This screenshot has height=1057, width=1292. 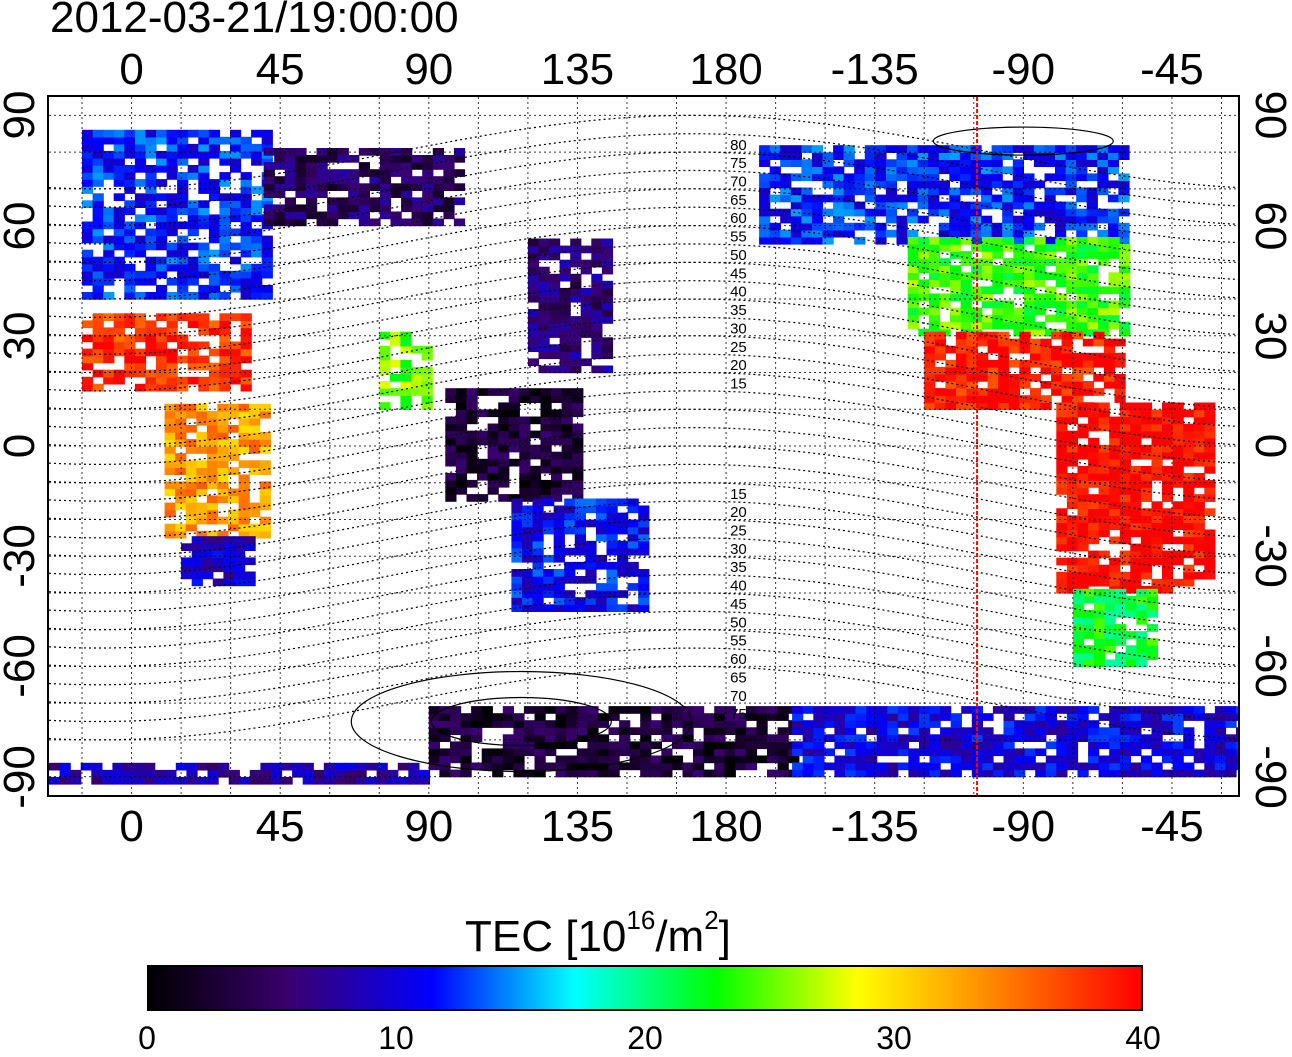 I want to click on contour-label: 80, so click(x=738, y=145).